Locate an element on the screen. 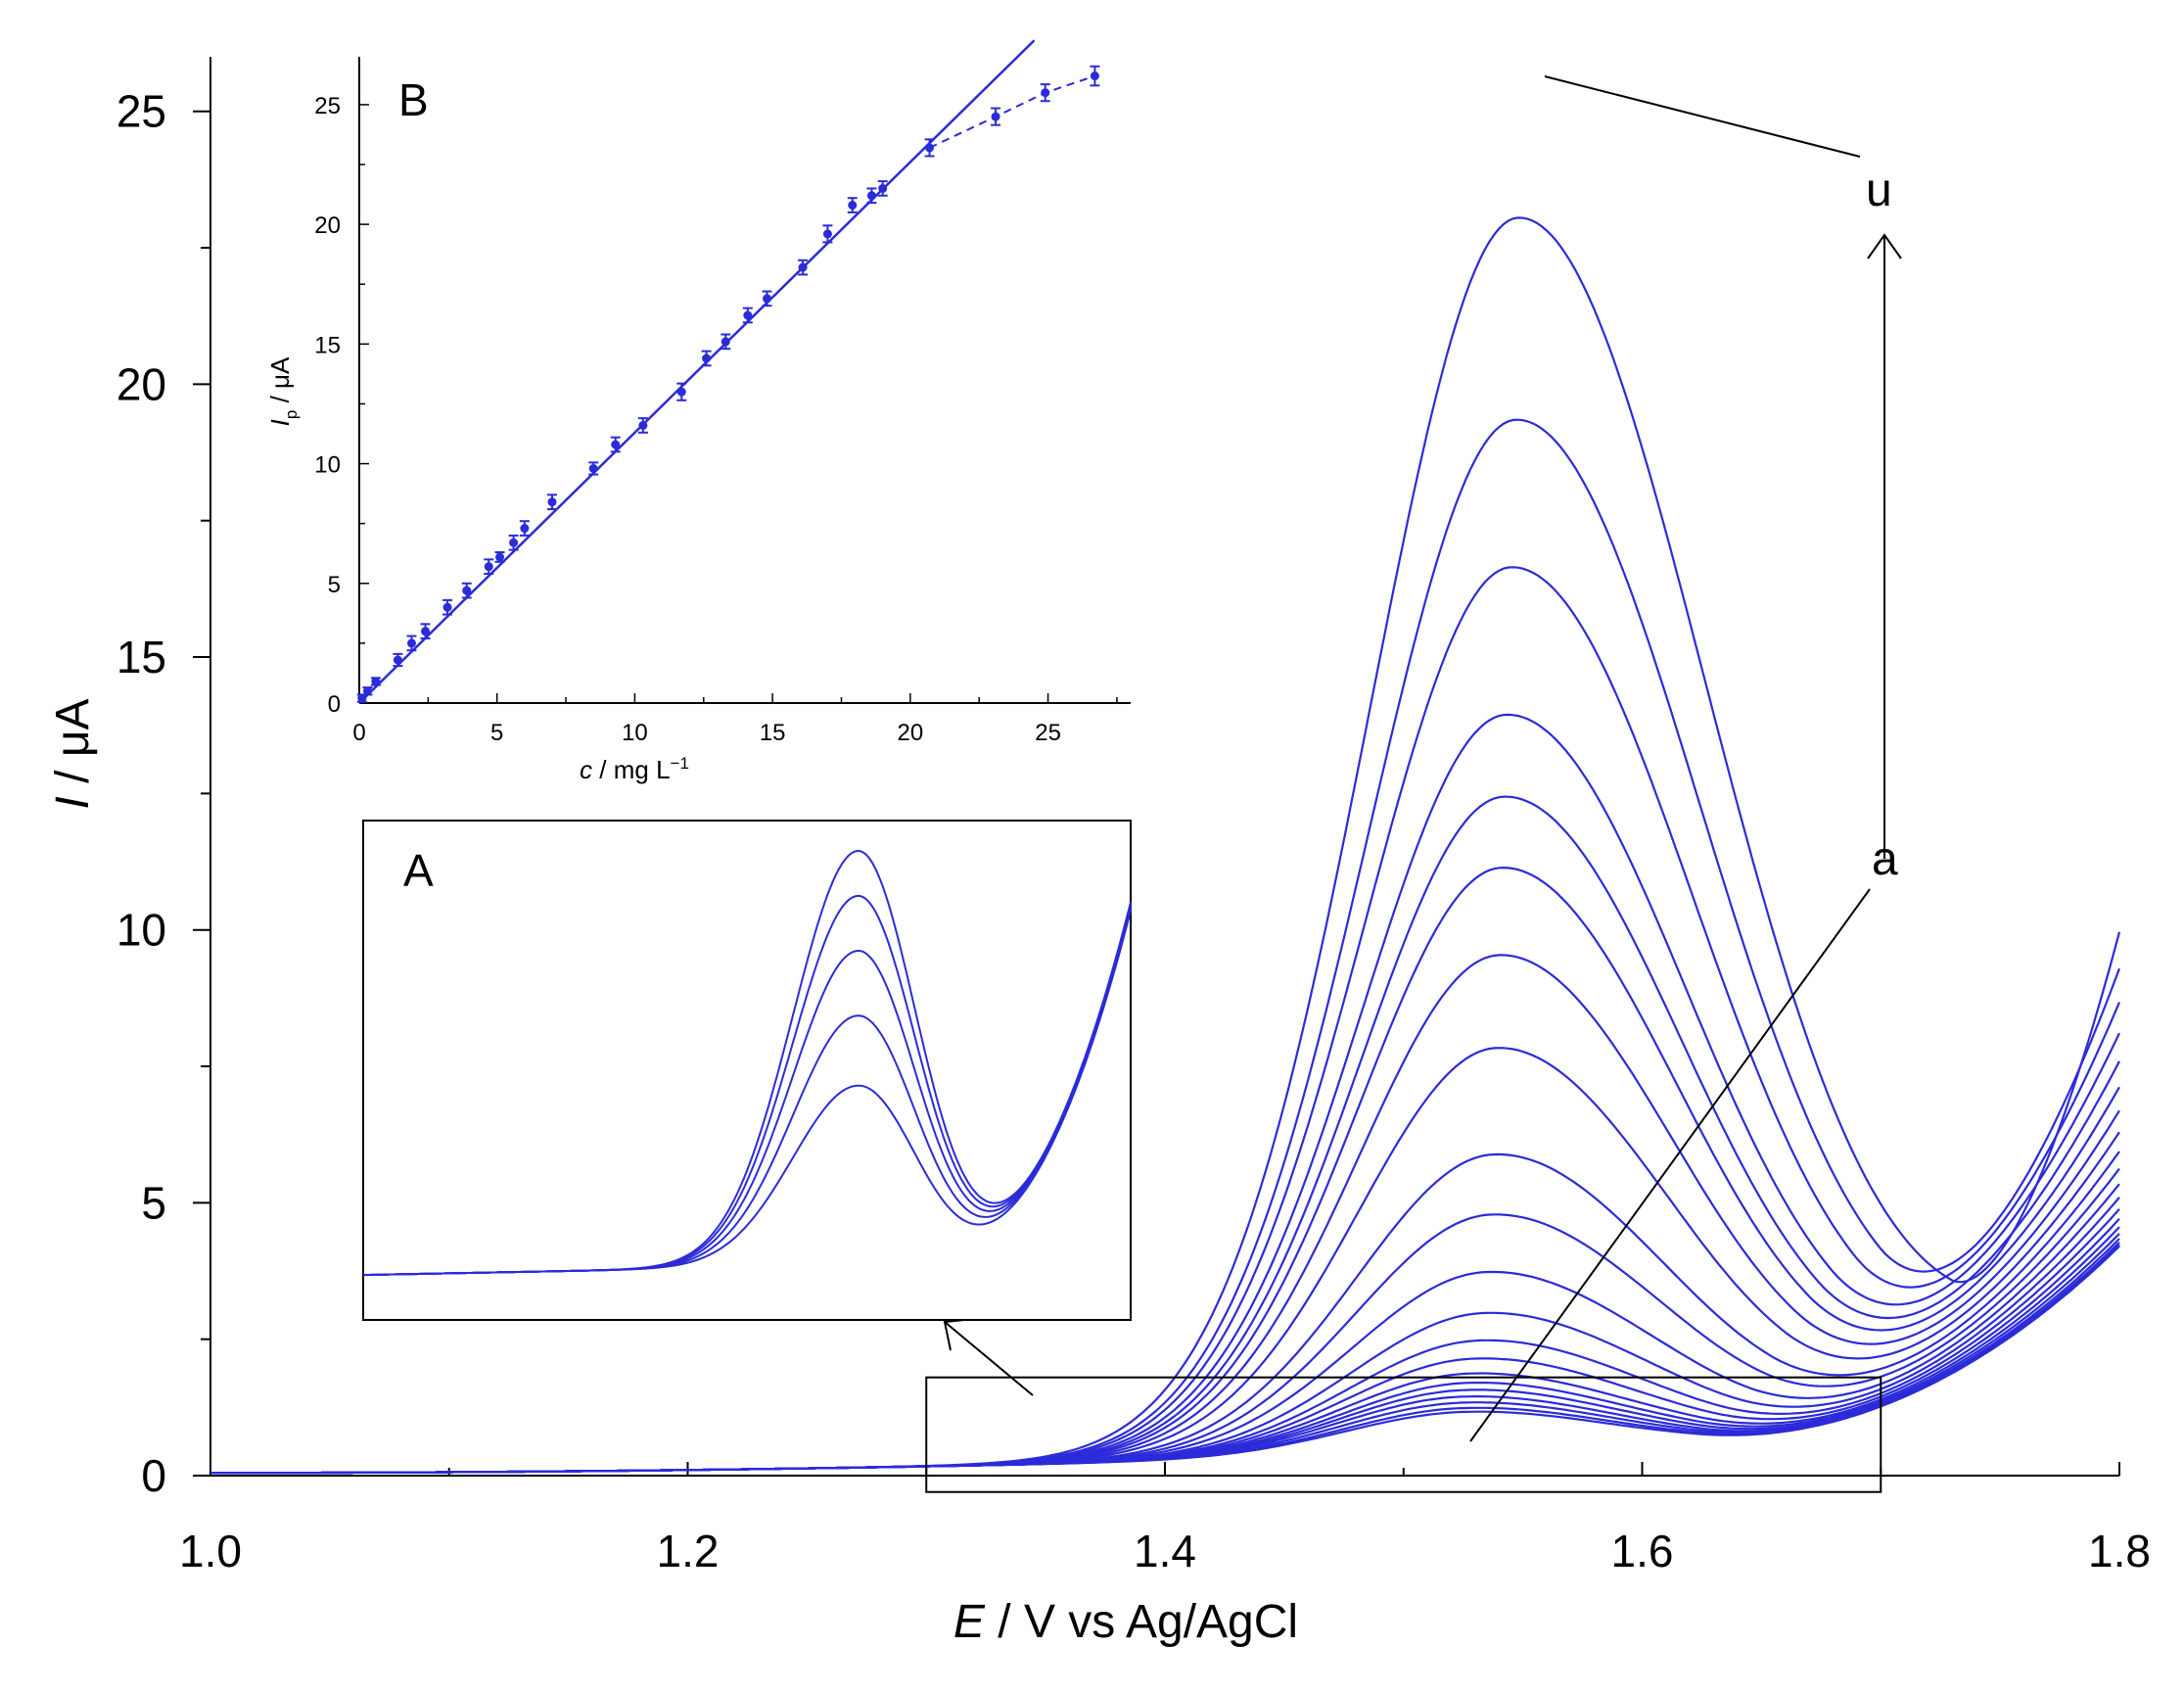 The image size is (2184, 1693). inset-b-fit-line is located at coordinates (697, 371).